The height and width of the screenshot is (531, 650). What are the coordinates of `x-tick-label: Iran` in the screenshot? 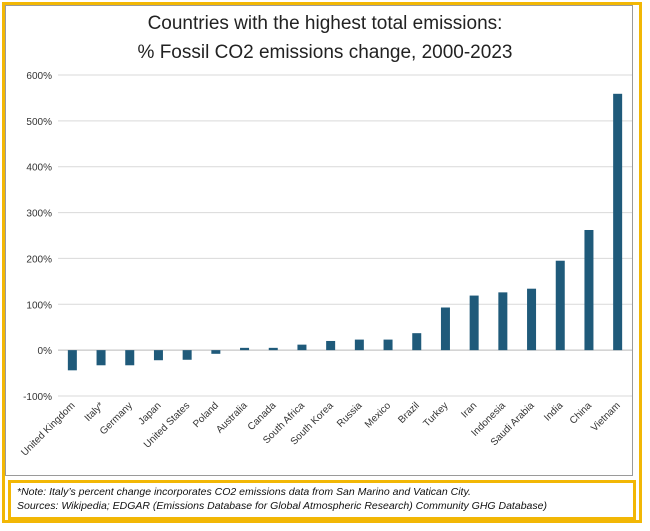 It's located at (469, 410).